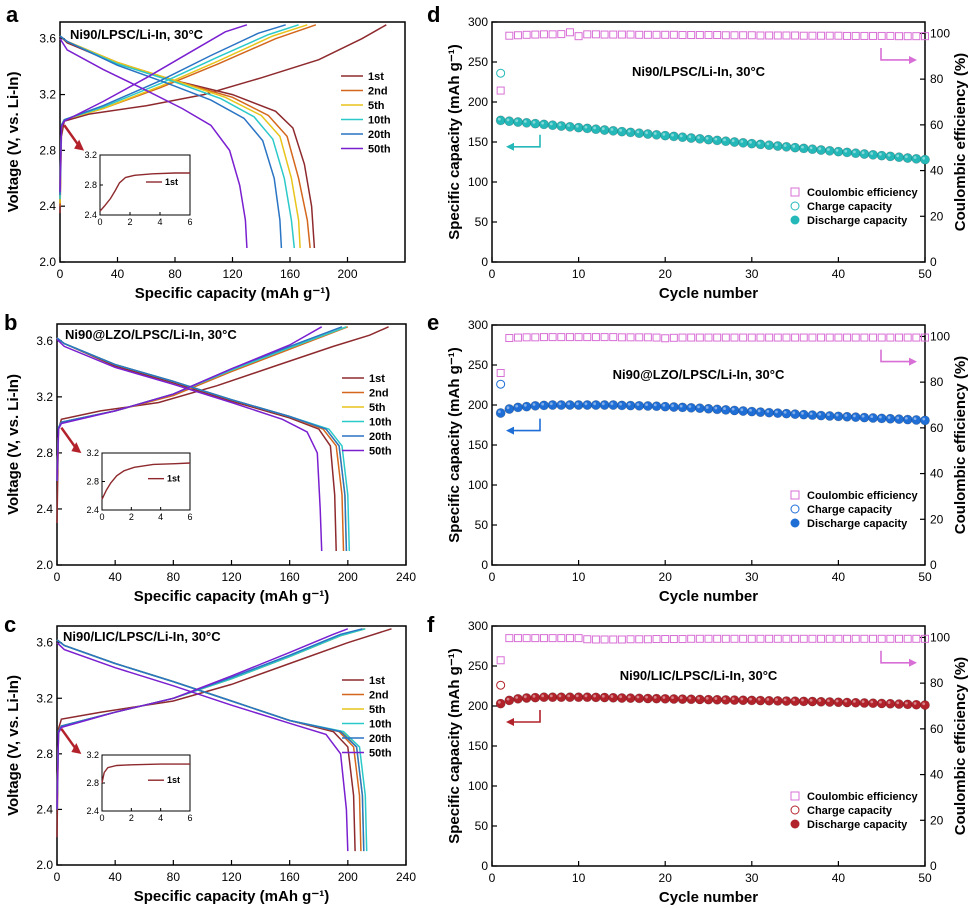 Image resolution: width=975 pixels, height=909 pixels. What do you see at coordinates (142, 636) in the screenshot?
I see `panel-condition: Ni90/LIC/LPSC/Li-In, 30°C` at bounding box center [142, 636].